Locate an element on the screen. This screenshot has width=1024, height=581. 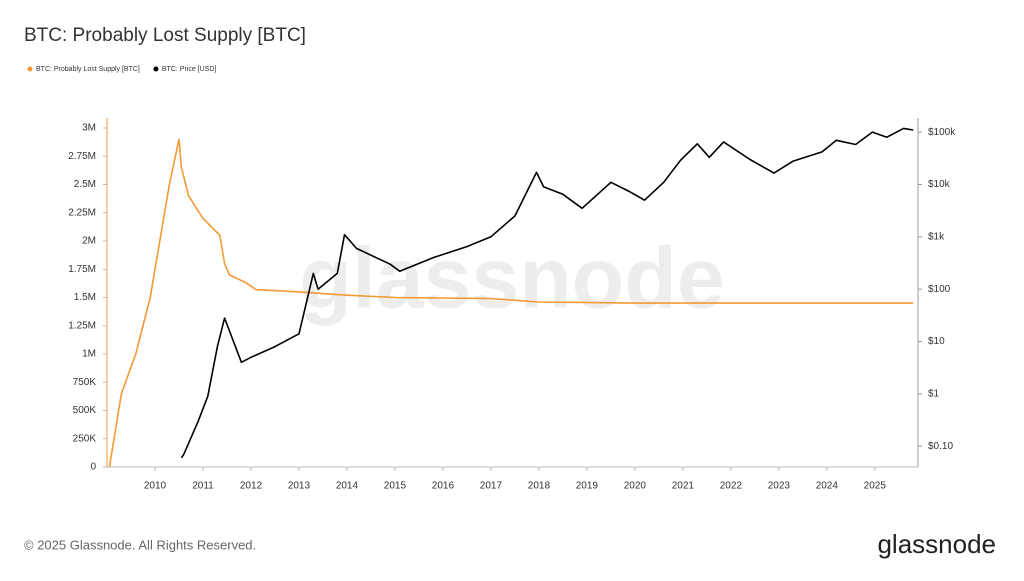
y-tick-label: 1M is located at coordinates (89, 354).